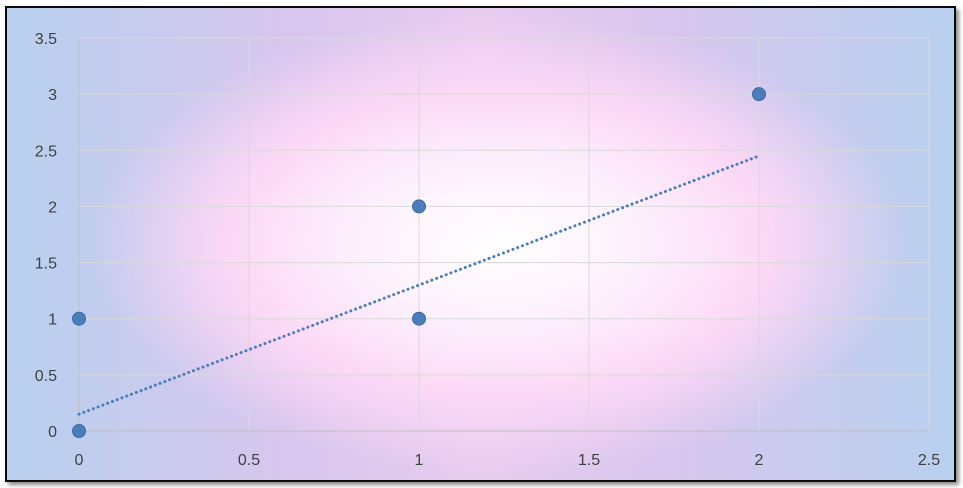 The image size is (963, 488). I want to click on y-tick-label: 3, so click(52, 95).